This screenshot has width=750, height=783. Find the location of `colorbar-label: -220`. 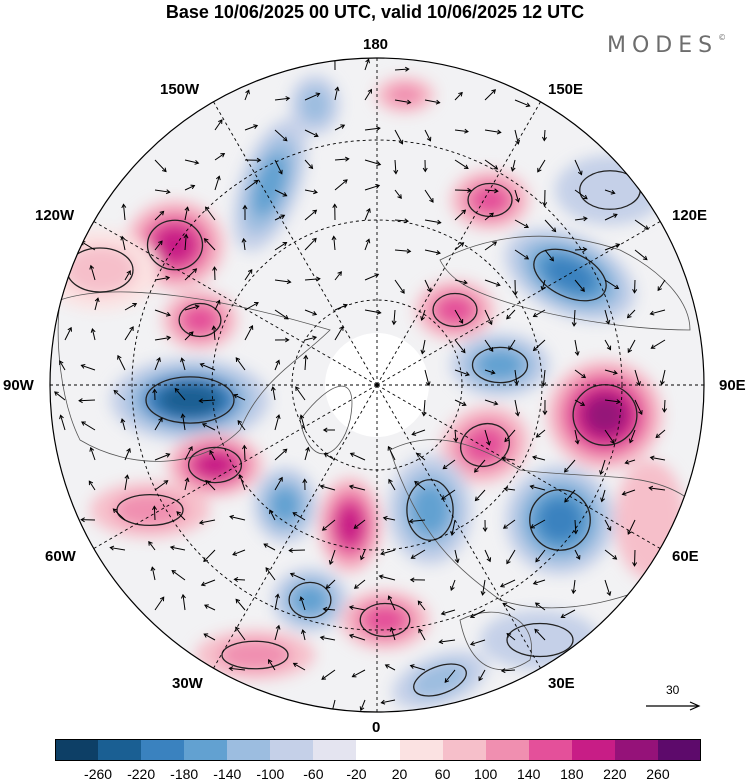

colorbar-label: -220 is located at coordinates (141, 774).